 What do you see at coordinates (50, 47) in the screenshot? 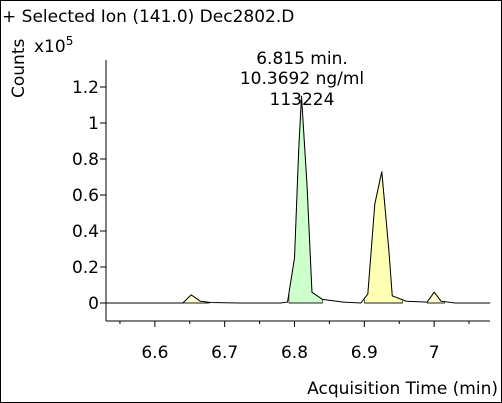
I see `y-multiplier-base: x10` at bounding box center [50, 47].